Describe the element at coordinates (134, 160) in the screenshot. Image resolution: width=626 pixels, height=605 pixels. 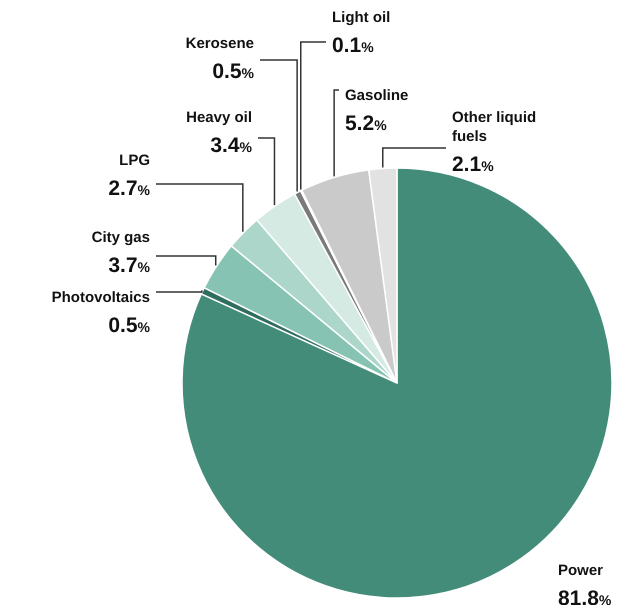
I see `slice-label: LPG` at that location.